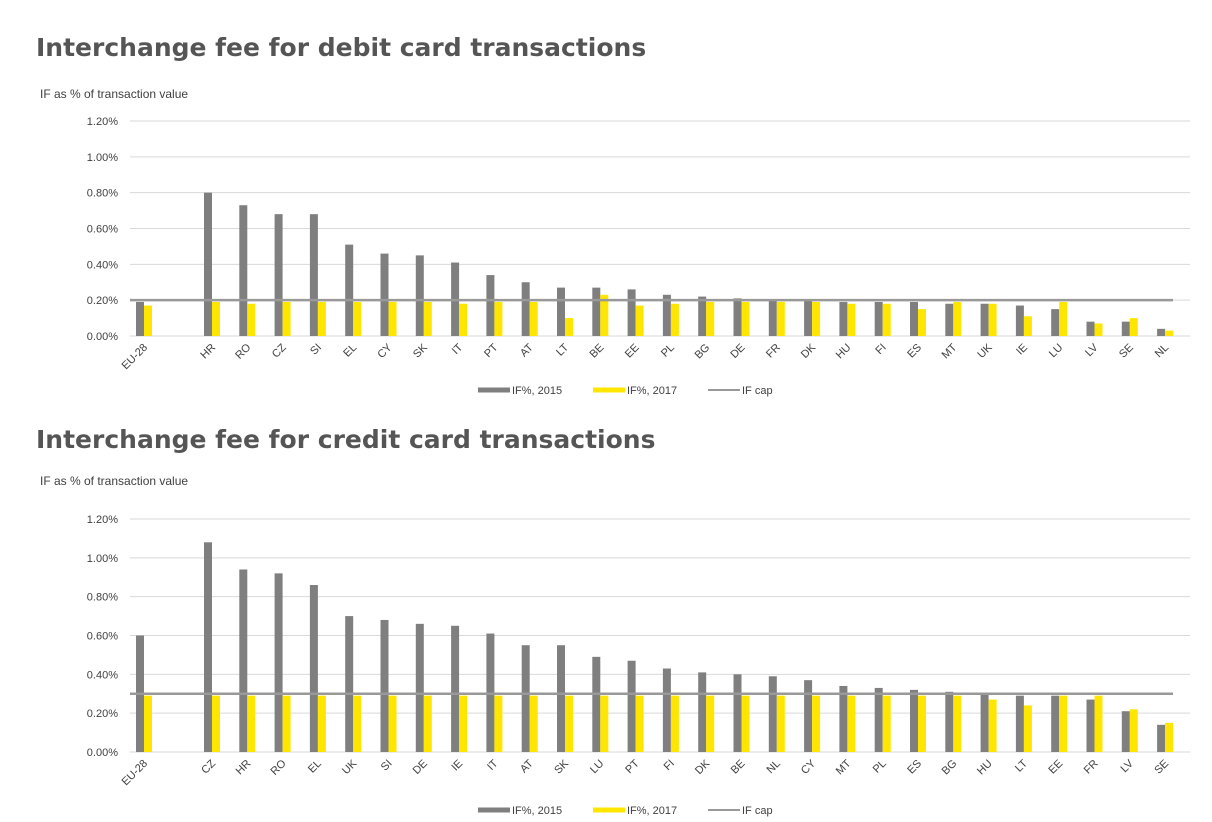 The height and width of the screenshot is (822, 1212). I want to click on x-tick-label: PT, so click(491, 350).